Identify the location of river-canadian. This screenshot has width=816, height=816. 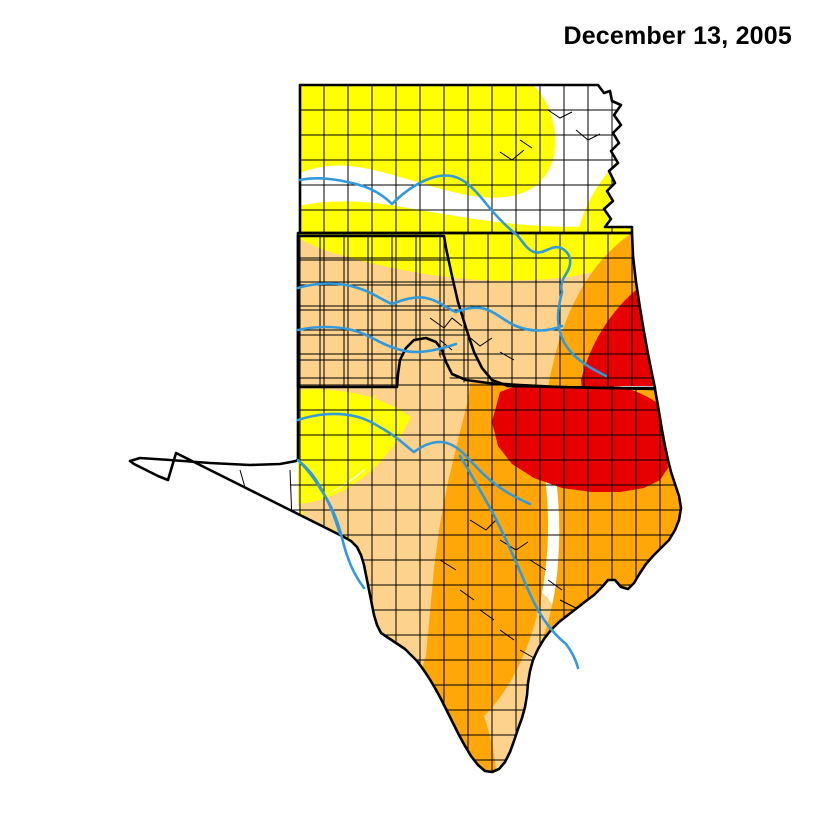
(377, 339).